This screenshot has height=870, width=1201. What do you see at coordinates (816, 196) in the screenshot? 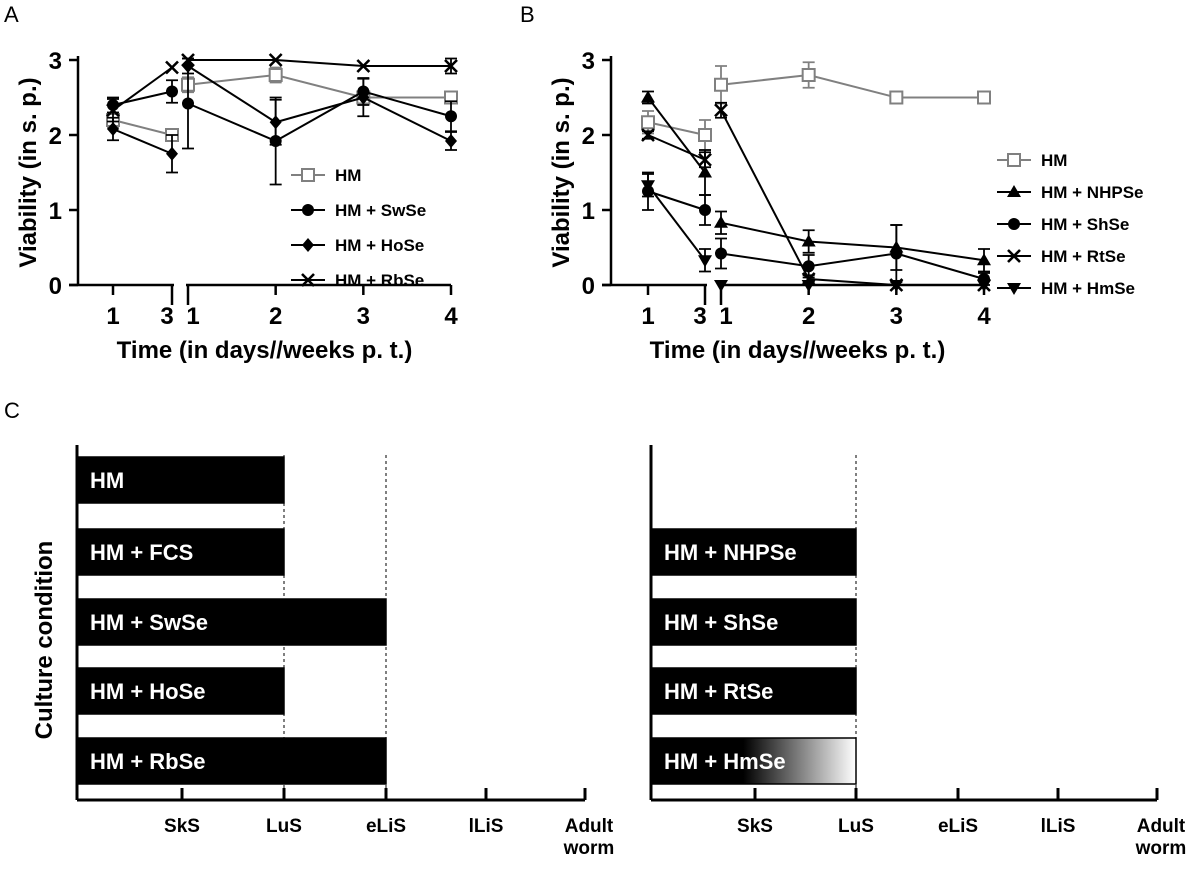
I see `series-hm-rtse` at bounding box center [816, 196].